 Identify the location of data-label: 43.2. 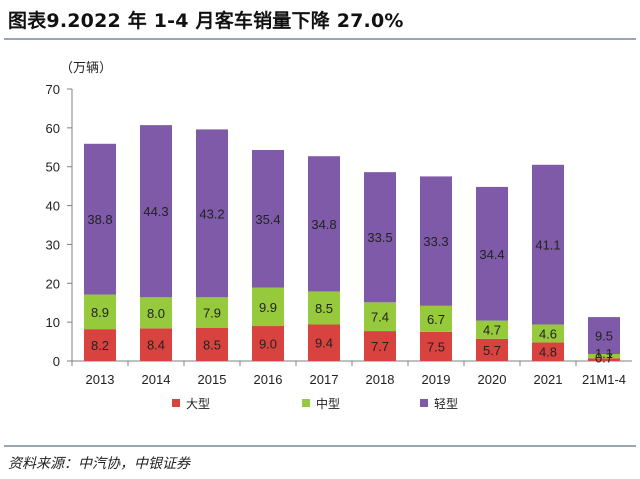
(211, 213).